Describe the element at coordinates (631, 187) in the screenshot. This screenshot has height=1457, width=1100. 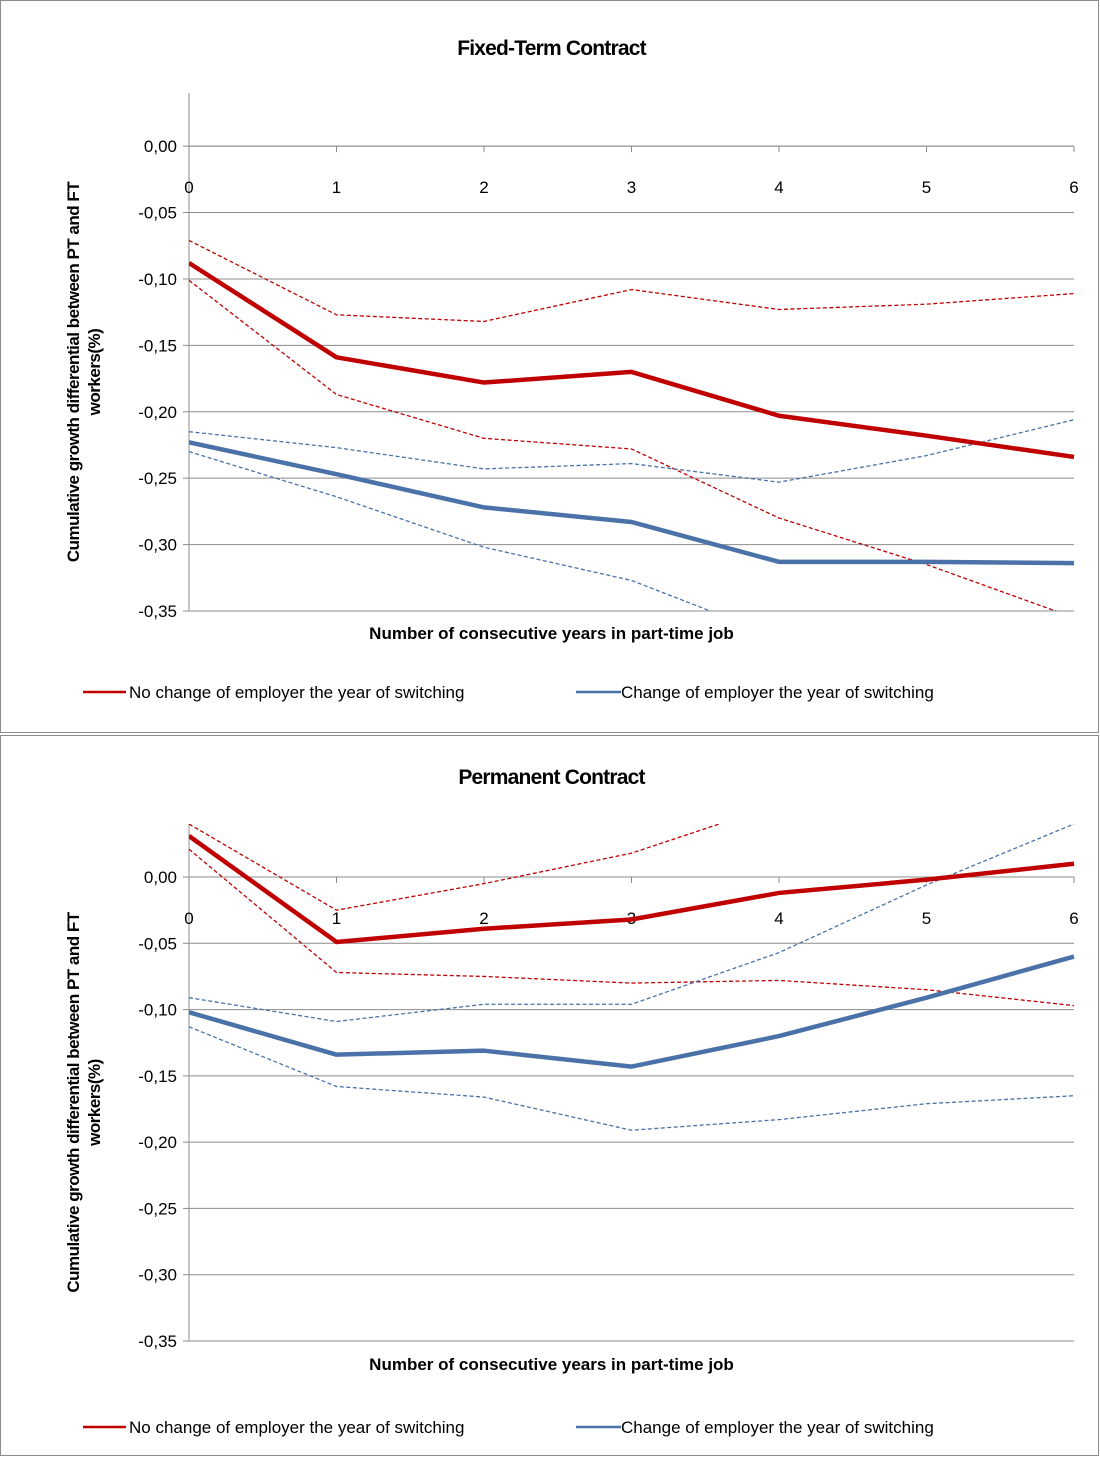
I see `x-tick-label: 3` at that location.